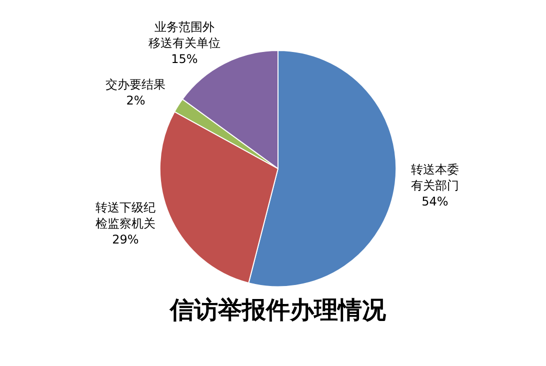  What do you see at coordinates (278, 310) in the screenshot?
I see `text: 信访举报件办理情况` at bounding box center [278, 310].